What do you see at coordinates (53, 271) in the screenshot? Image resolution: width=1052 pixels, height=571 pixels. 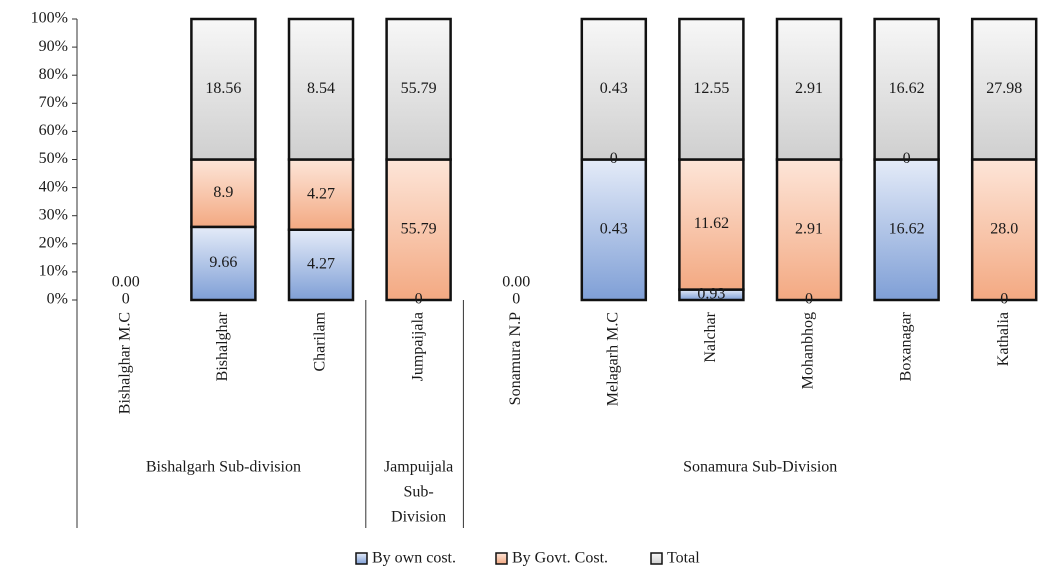 I see `y-tick-label: 10%` at bounding box center [53, 271].